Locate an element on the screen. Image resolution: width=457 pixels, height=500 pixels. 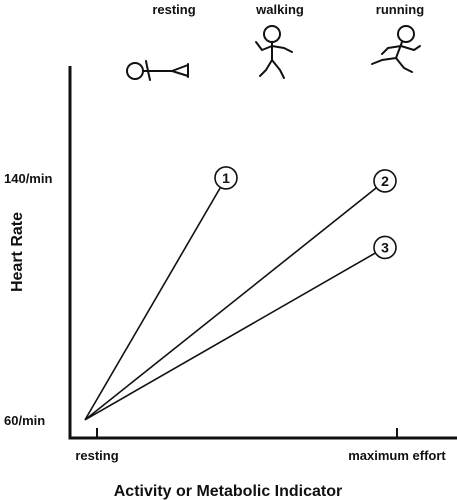
series-label-1: 1 is located at coordinates (226, 178).